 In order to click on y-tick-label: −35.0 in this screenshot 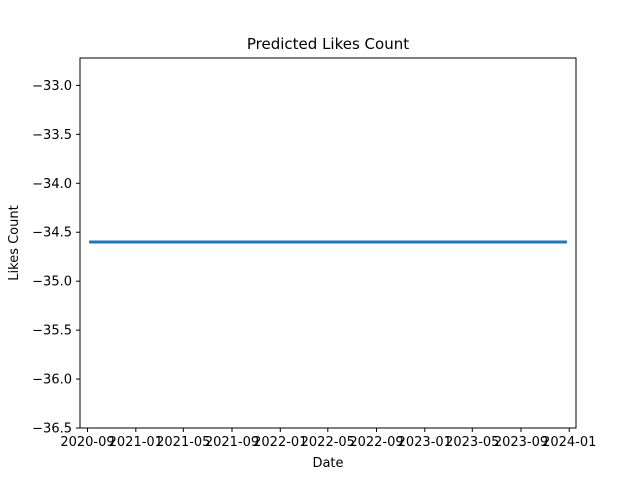, I will do `click(52, 282)`.